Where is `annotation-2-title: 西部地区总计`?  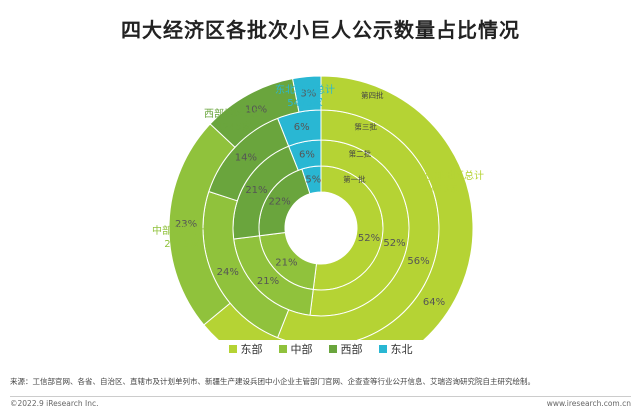
annotation-2-title: 西部地区总计 is located at coordinates (234, 113).